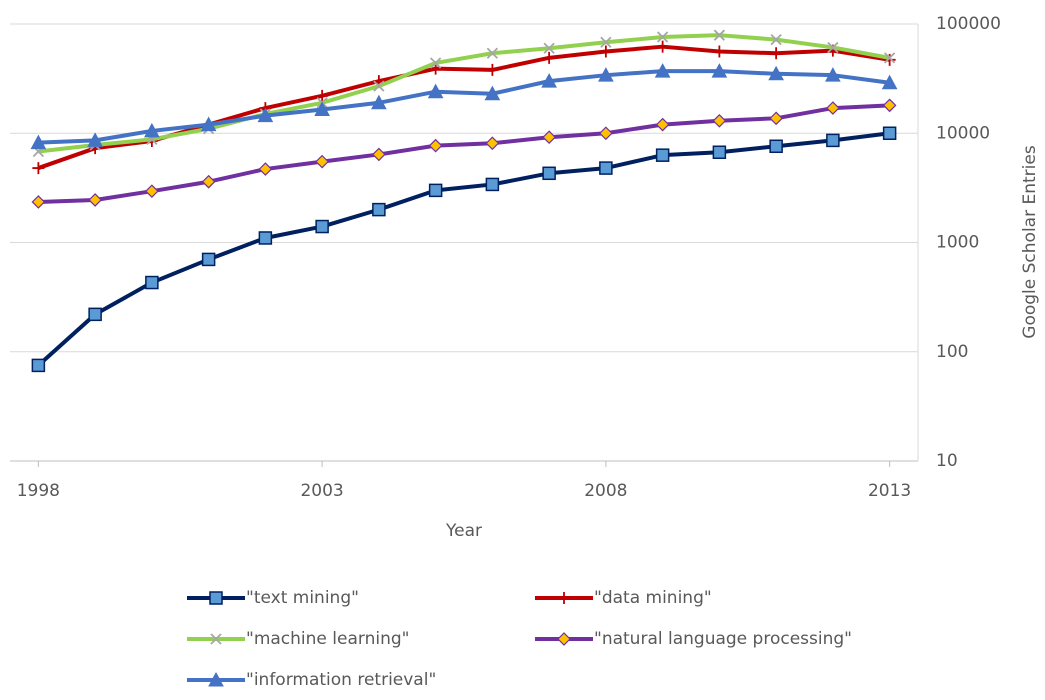  What do you see at coordinates (321, 491) in the screenshot?
I see `x-tick-label: 2003` at bounding box center [321, 491].